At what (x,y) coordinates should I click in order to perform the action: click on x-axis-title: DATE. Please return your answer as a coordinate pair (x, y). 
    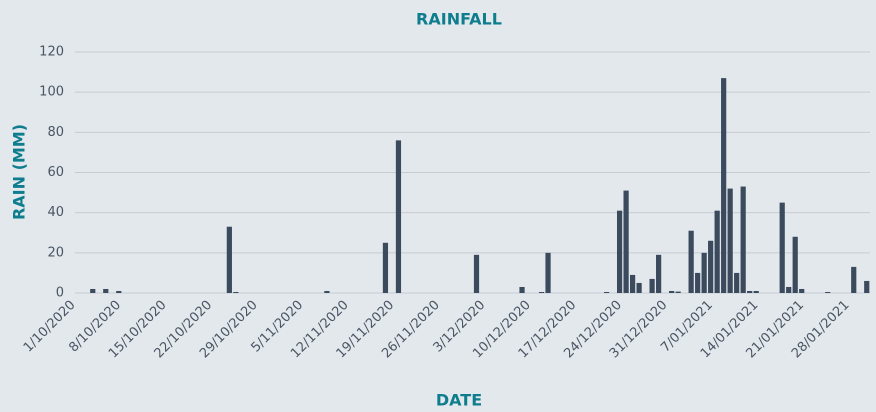
    Looking at the image, I should click on (459, 400).